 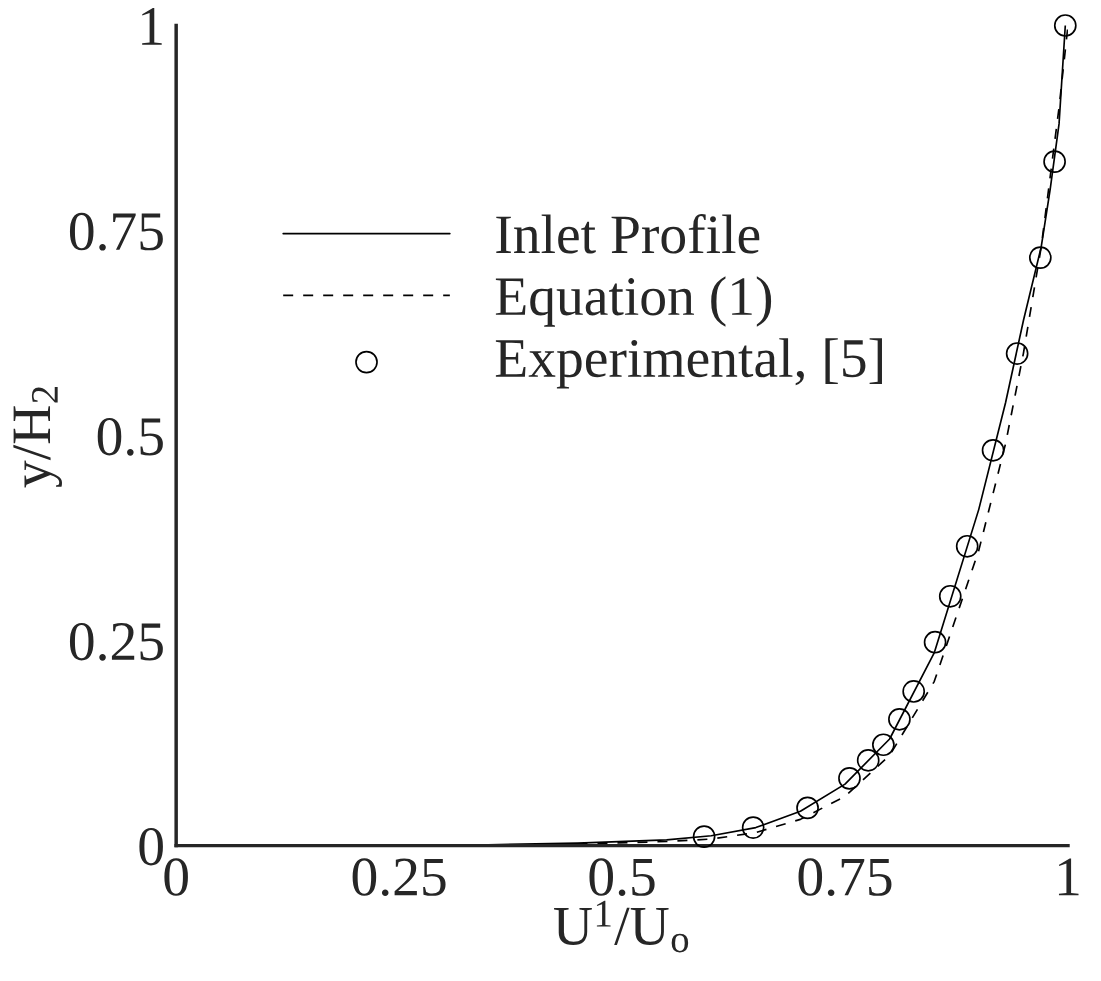 I want to click on x-tick-label: 0, so click(x=176, y=877).